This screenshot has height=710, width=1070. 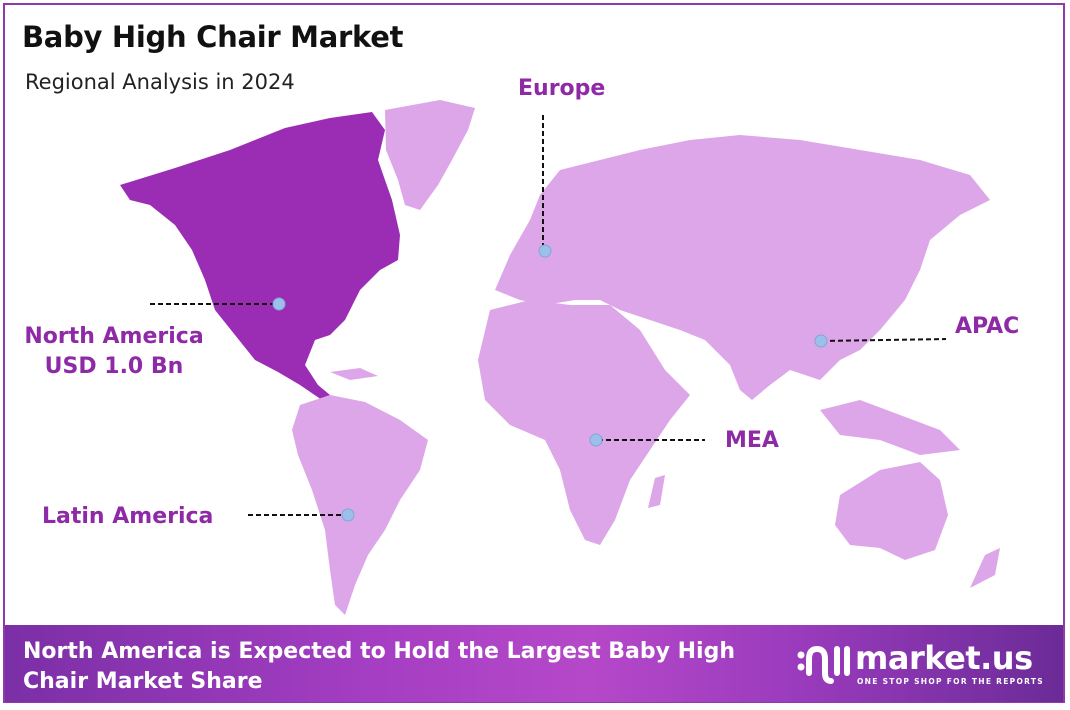 I want to click on europe-marker, so click(x=545, y=251).